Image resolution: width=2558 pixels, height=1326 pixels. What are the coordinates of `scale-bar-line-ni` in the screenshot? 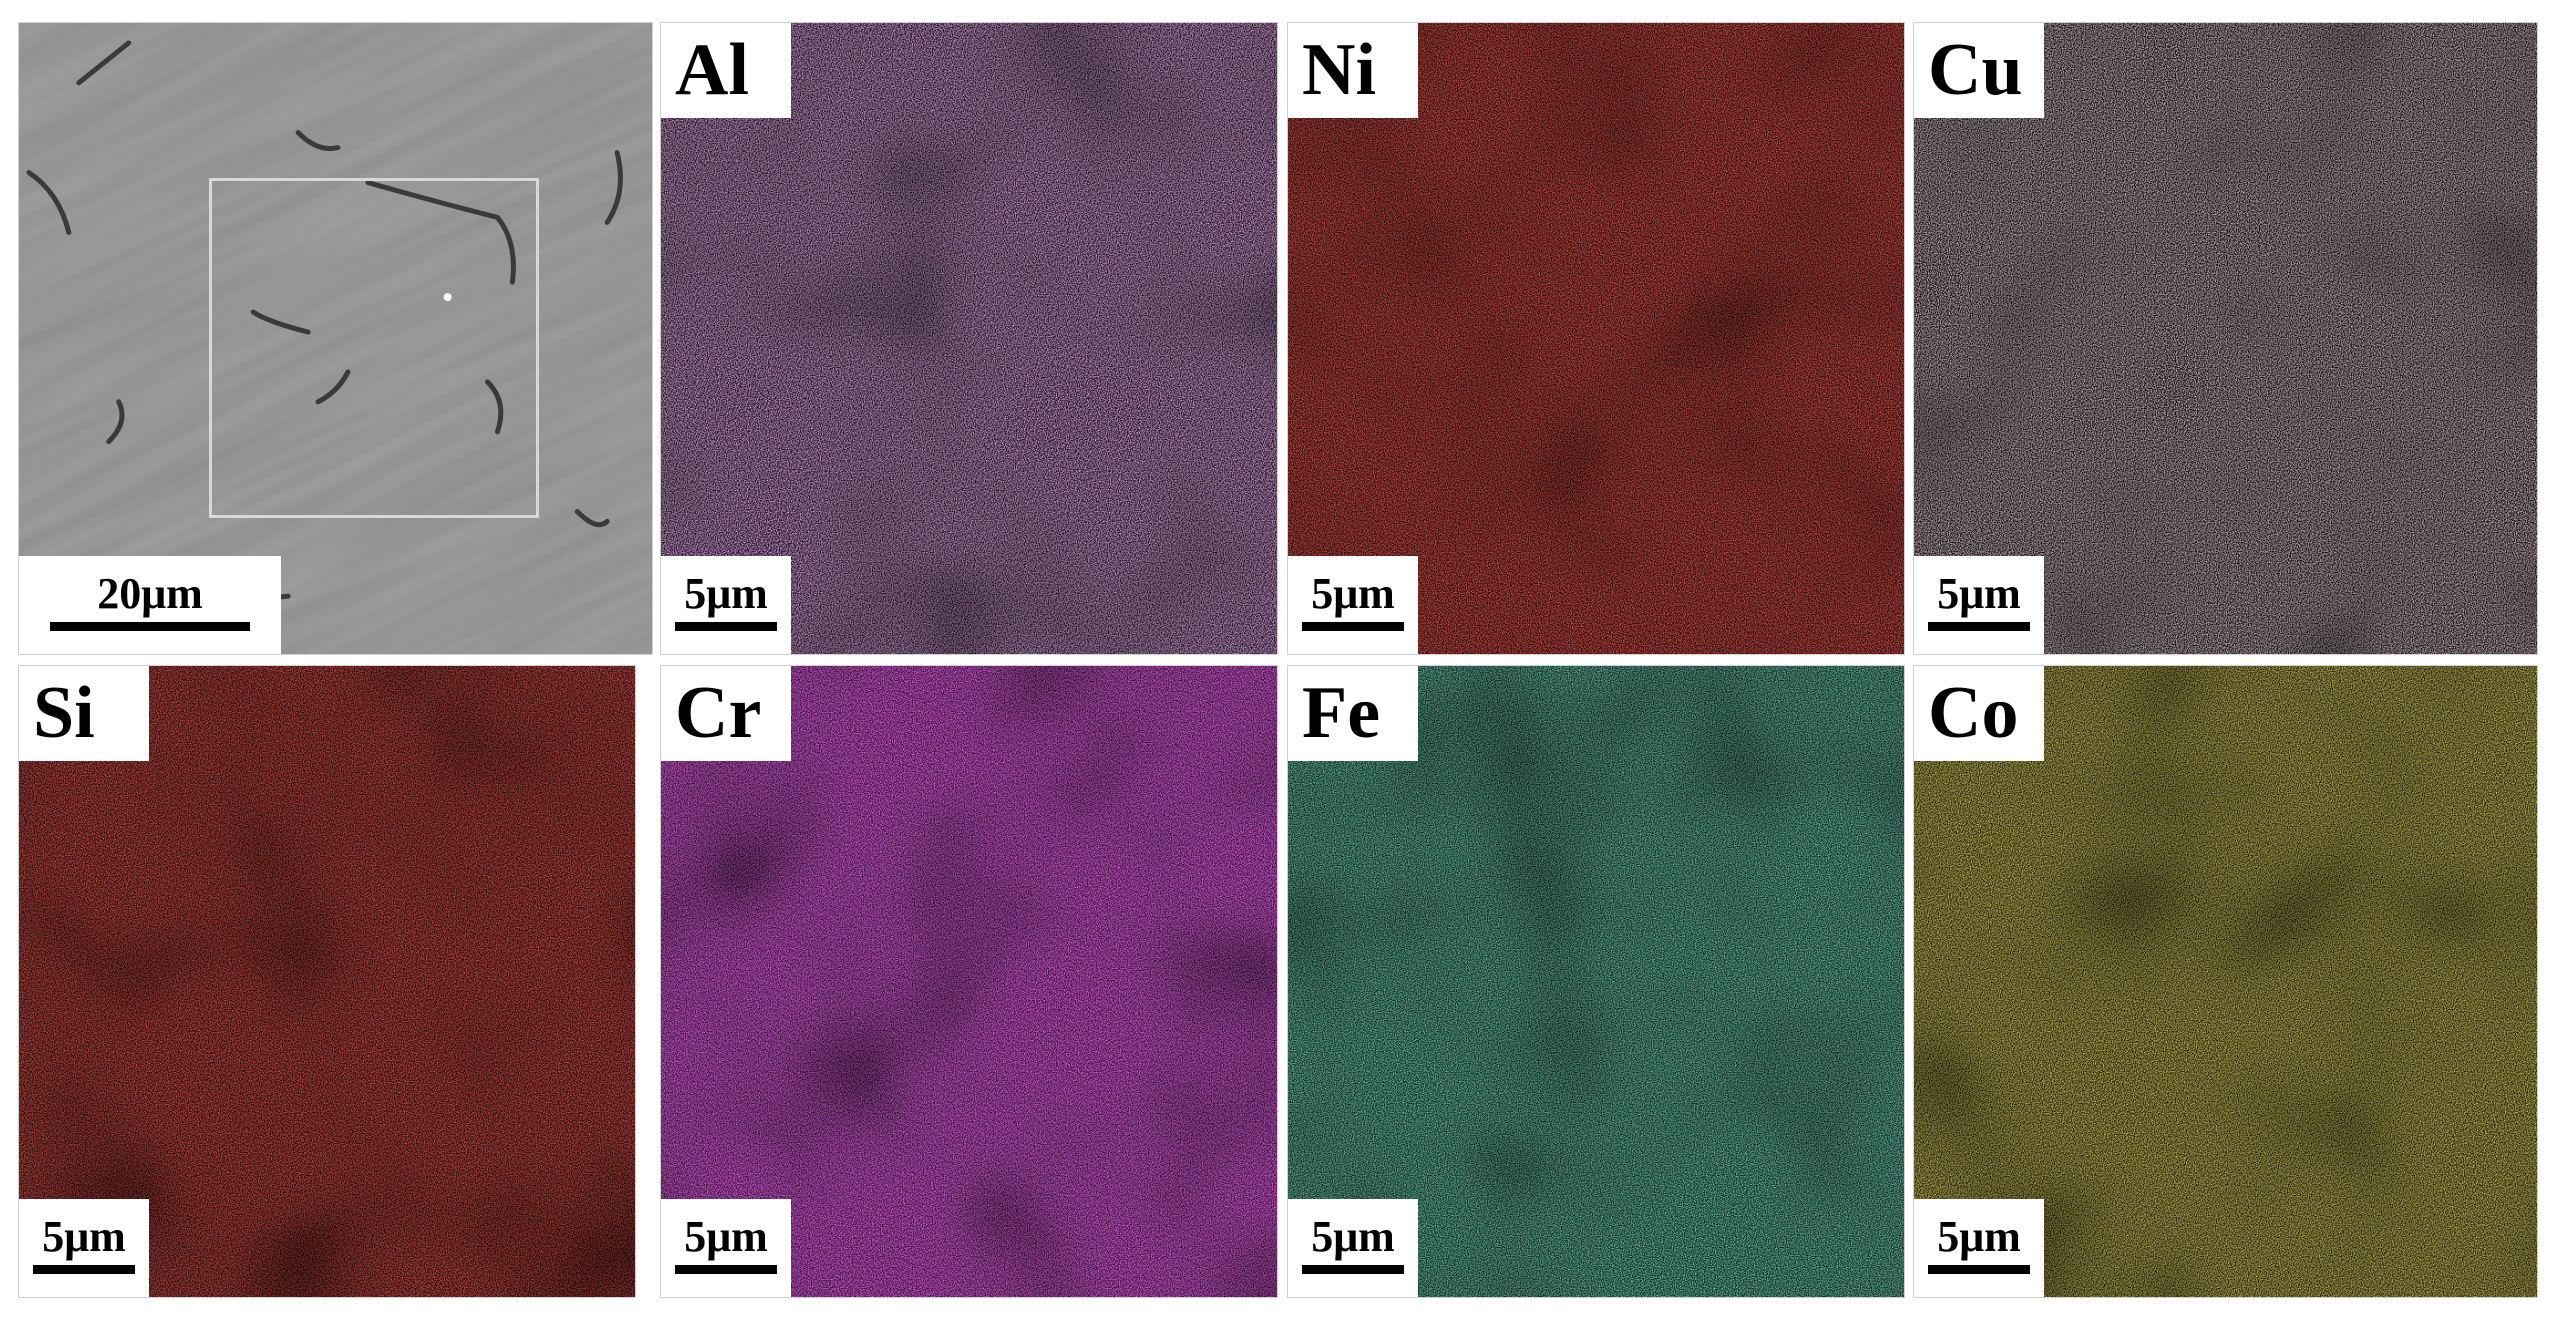 It's located at (1353, 626).